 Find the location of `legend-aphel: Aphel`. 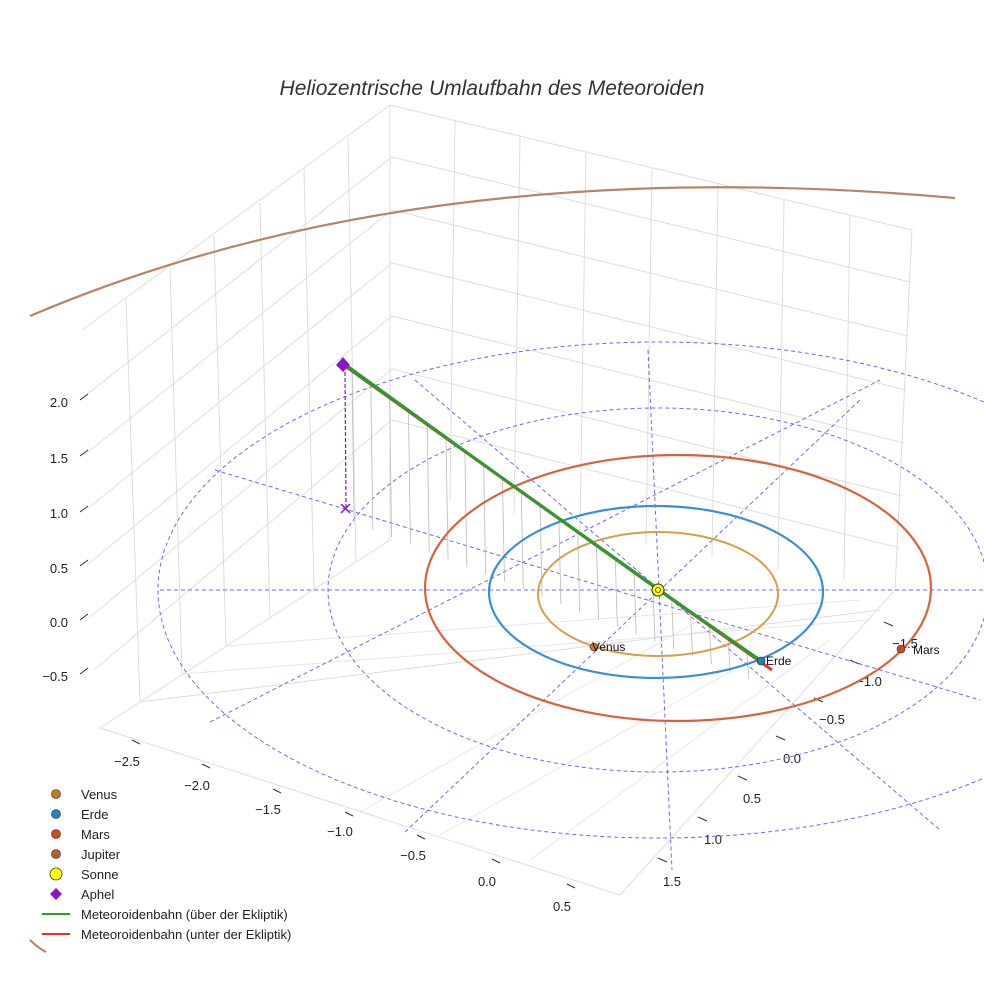

legend-aphel: Aphel is located at coordinates (97, 894).